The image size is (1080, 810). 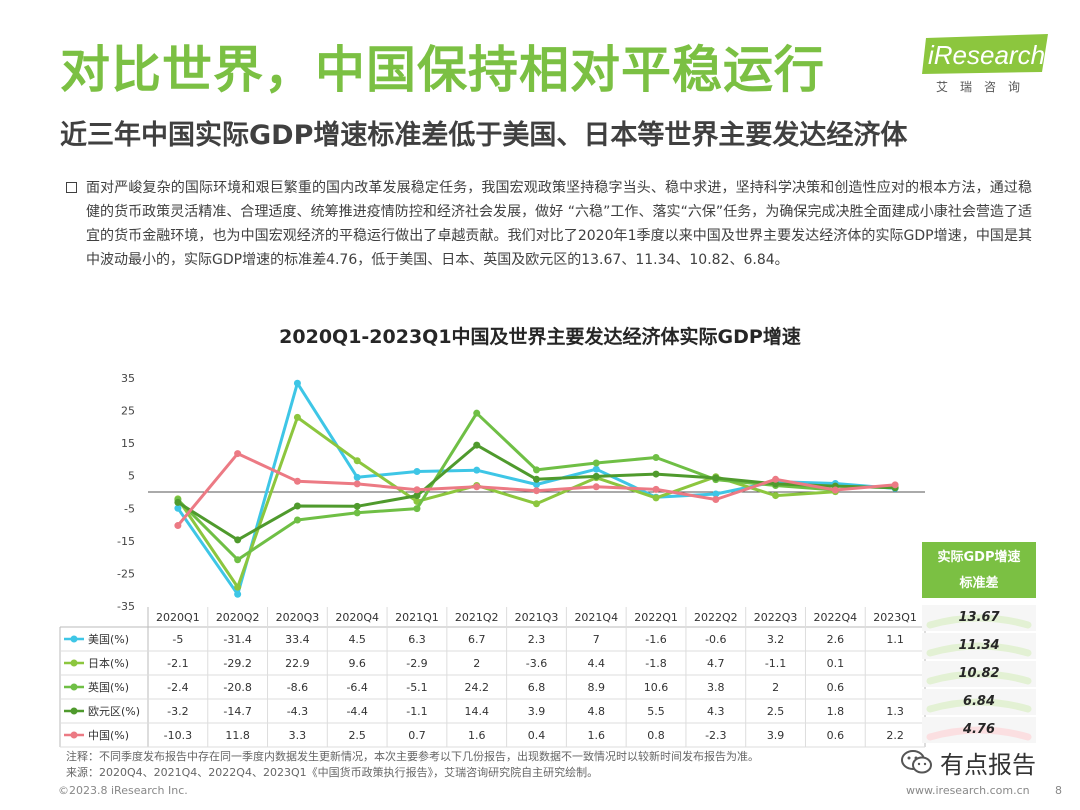 I want to click on y-tick-label: -25, so click(x=126, y=573).